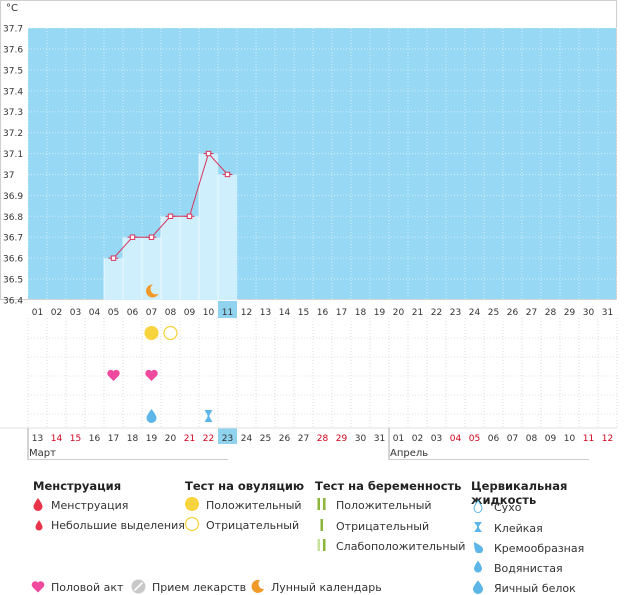  Describe the element at coordinates (478, 587) in the screenshot. I see `fluid-egg-white-icon` at that location.